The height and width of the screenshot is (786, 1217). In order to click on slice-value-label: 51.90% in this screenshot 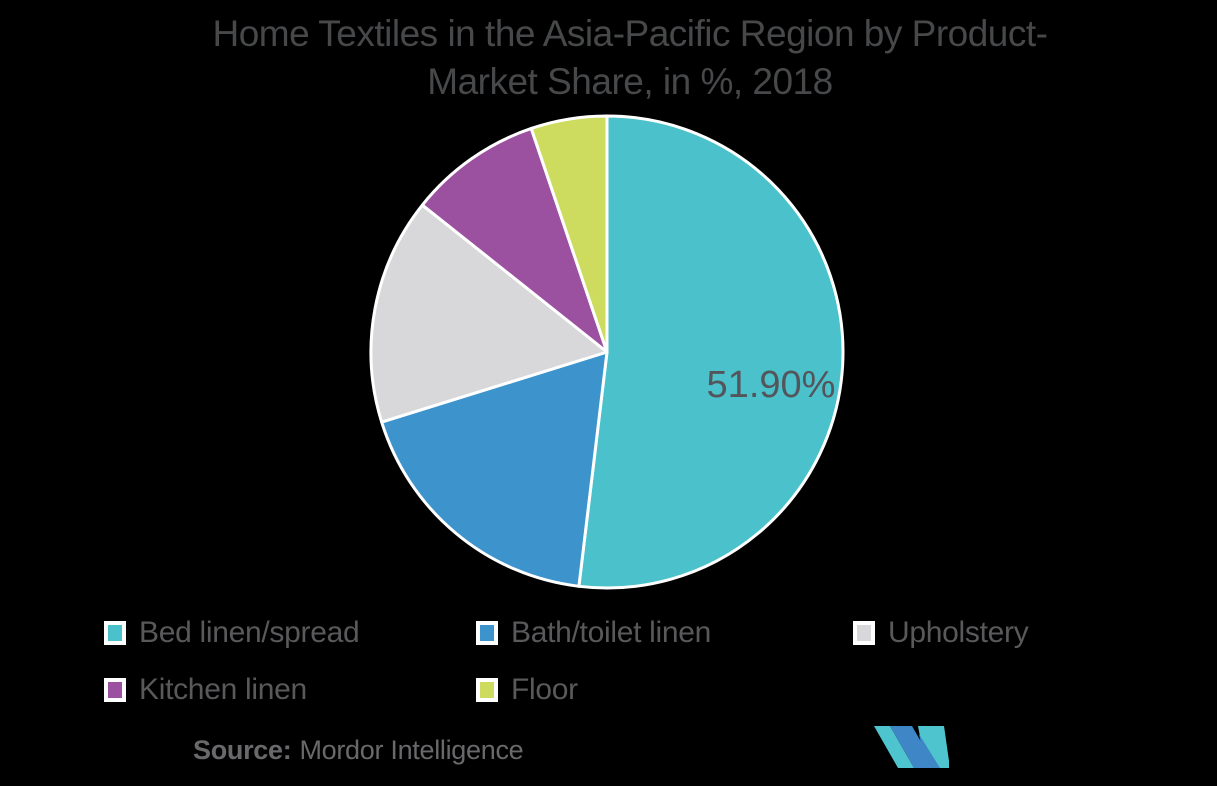, I will do `click(771, 385)`.